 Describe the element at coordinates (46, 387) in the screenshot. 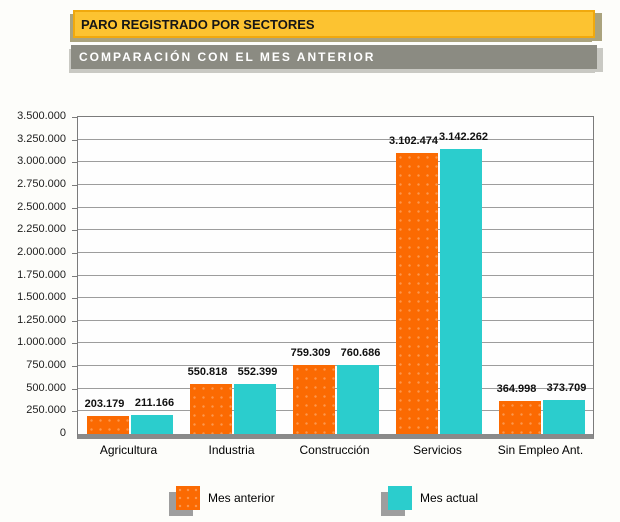

I see `y-axis-label-500.000: 500.000` at that location.